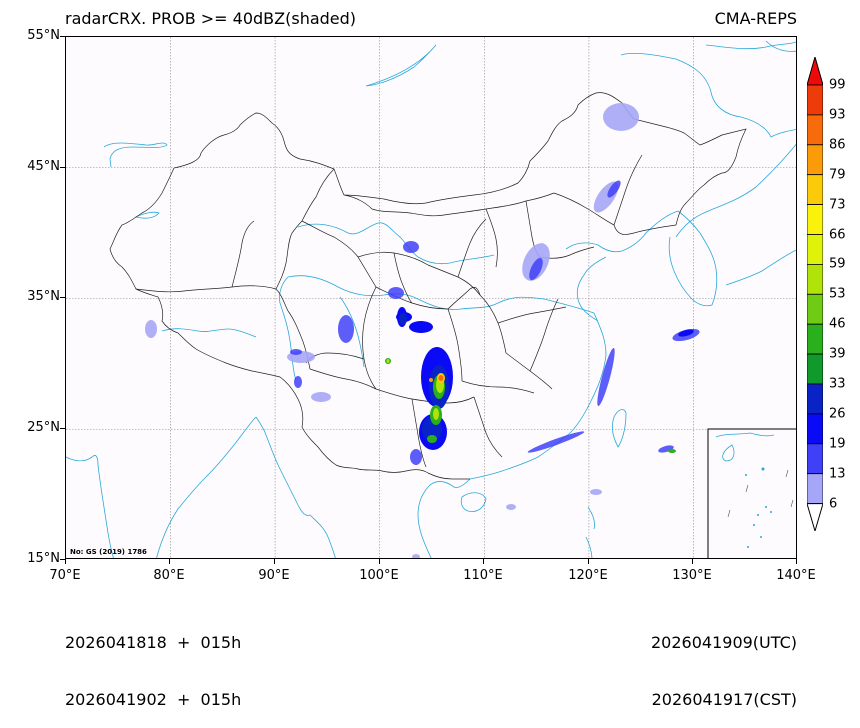 This screenshot has width=860, height=728. I want to click on colorbar, so click(815, 294).